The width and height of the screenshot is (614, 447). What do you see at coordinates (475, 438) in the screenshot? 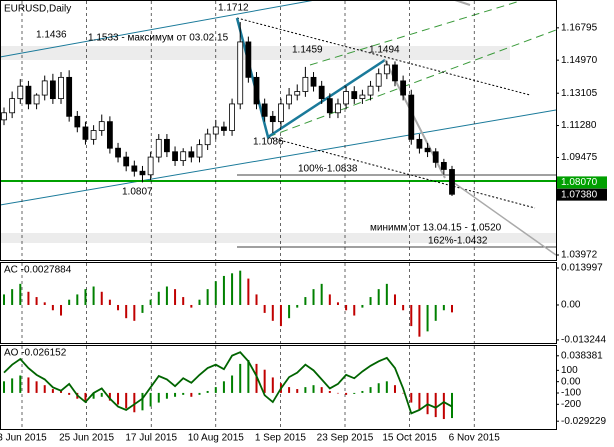
I see `x-tick-label: 6 Nov 2015` at bounding box center [475, 438].